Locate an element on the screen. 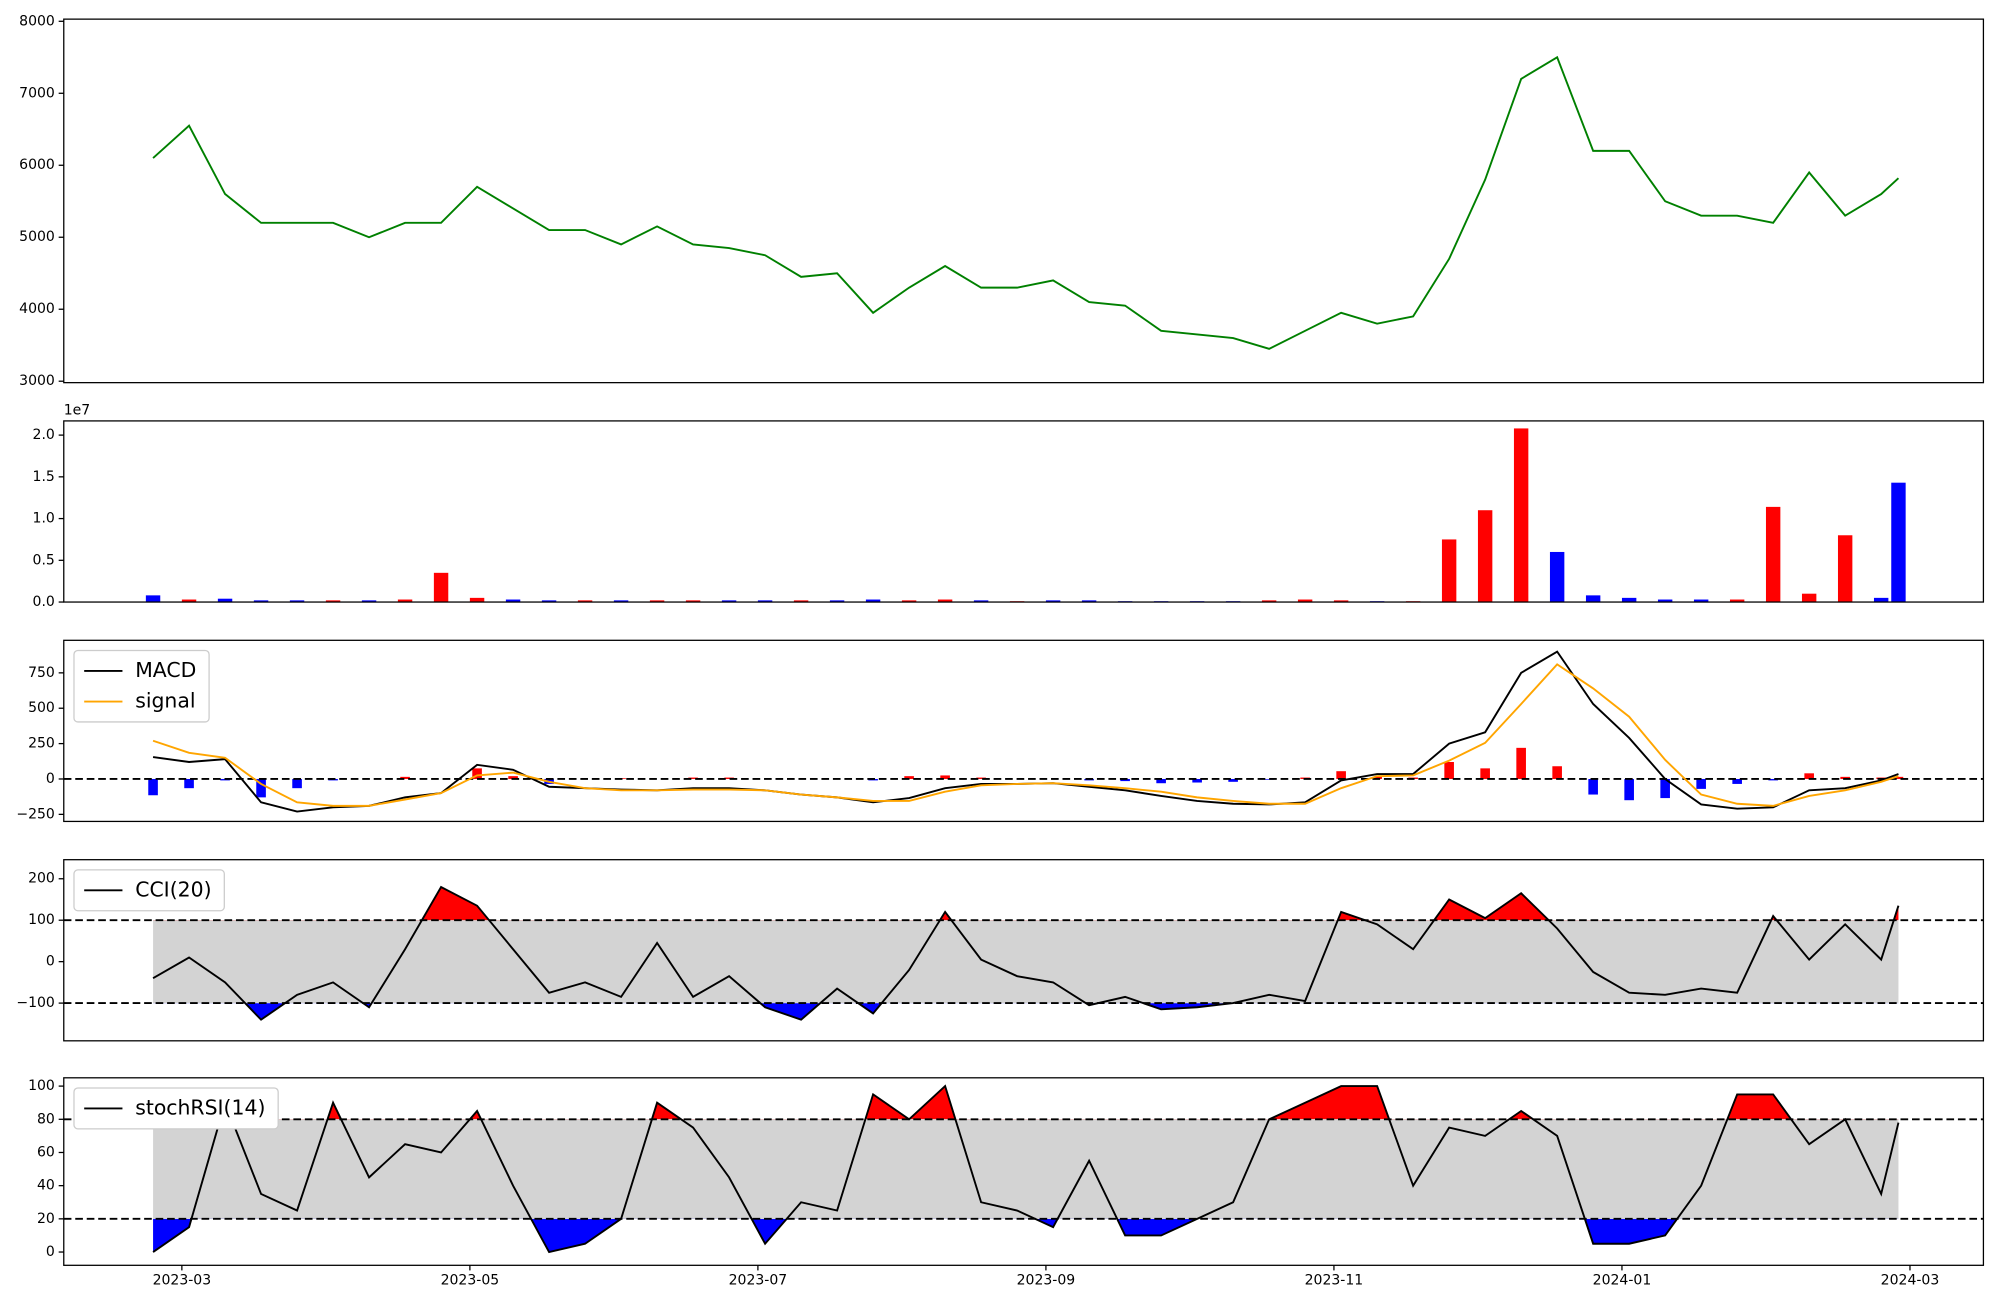 This screenshot has width=2000, height=1300. y-tick-label: 40 is located at coordinates (46, 1186).